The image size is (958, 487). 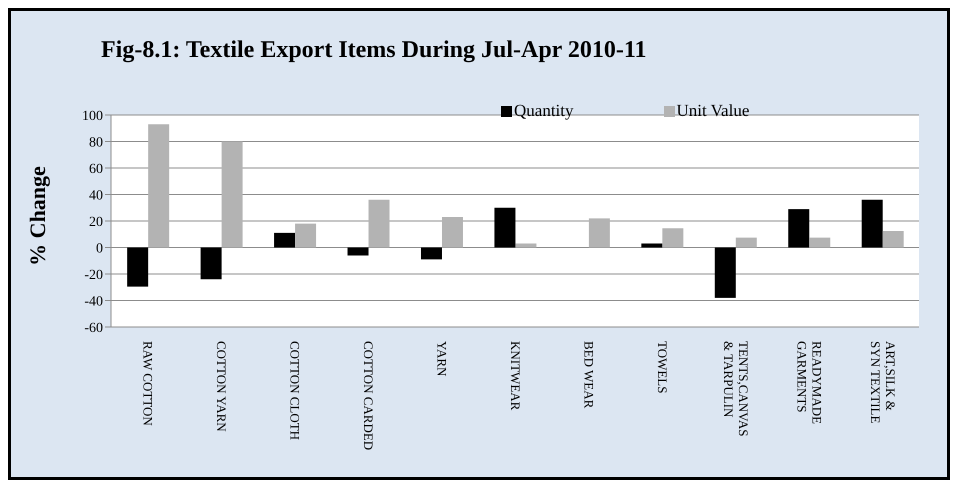 I want to click on chart-title: Fig-8.1: Textile Export Items During Jul-Apr 2010-11, so click(x=374, y=50).